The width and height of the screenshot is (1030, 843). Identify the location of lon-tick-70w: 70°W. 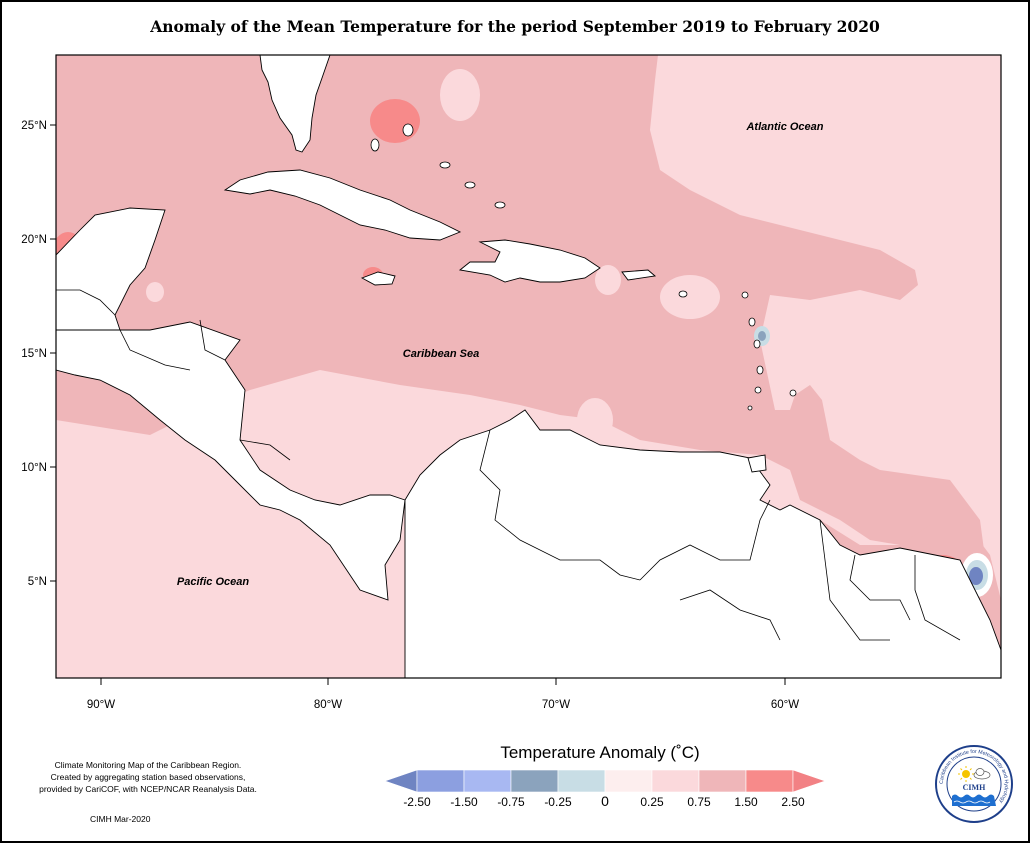
(556, 705).